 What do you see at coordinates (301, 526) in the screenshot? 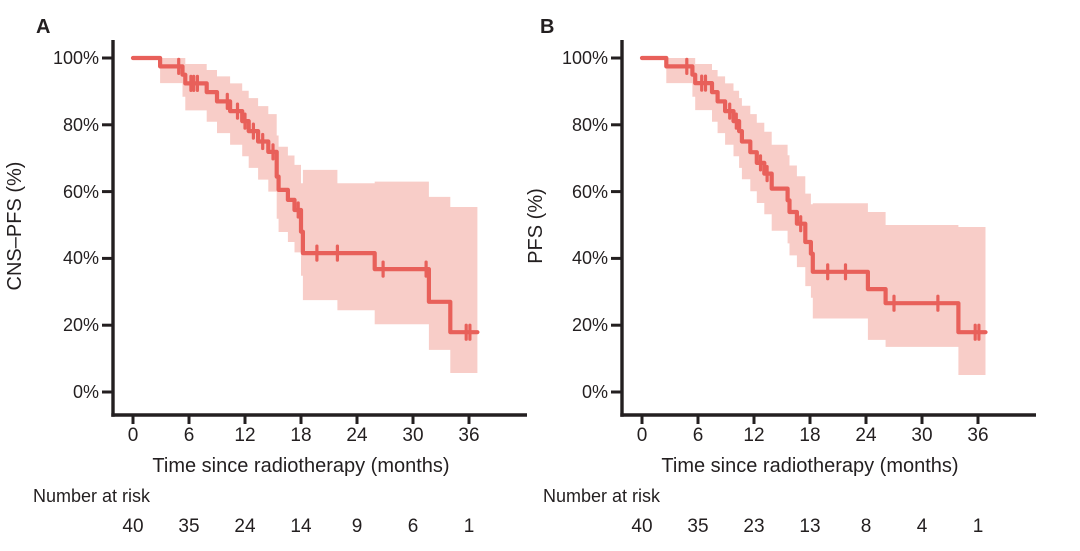
I see `risk-count: 14` at bounding box center [301, 526].